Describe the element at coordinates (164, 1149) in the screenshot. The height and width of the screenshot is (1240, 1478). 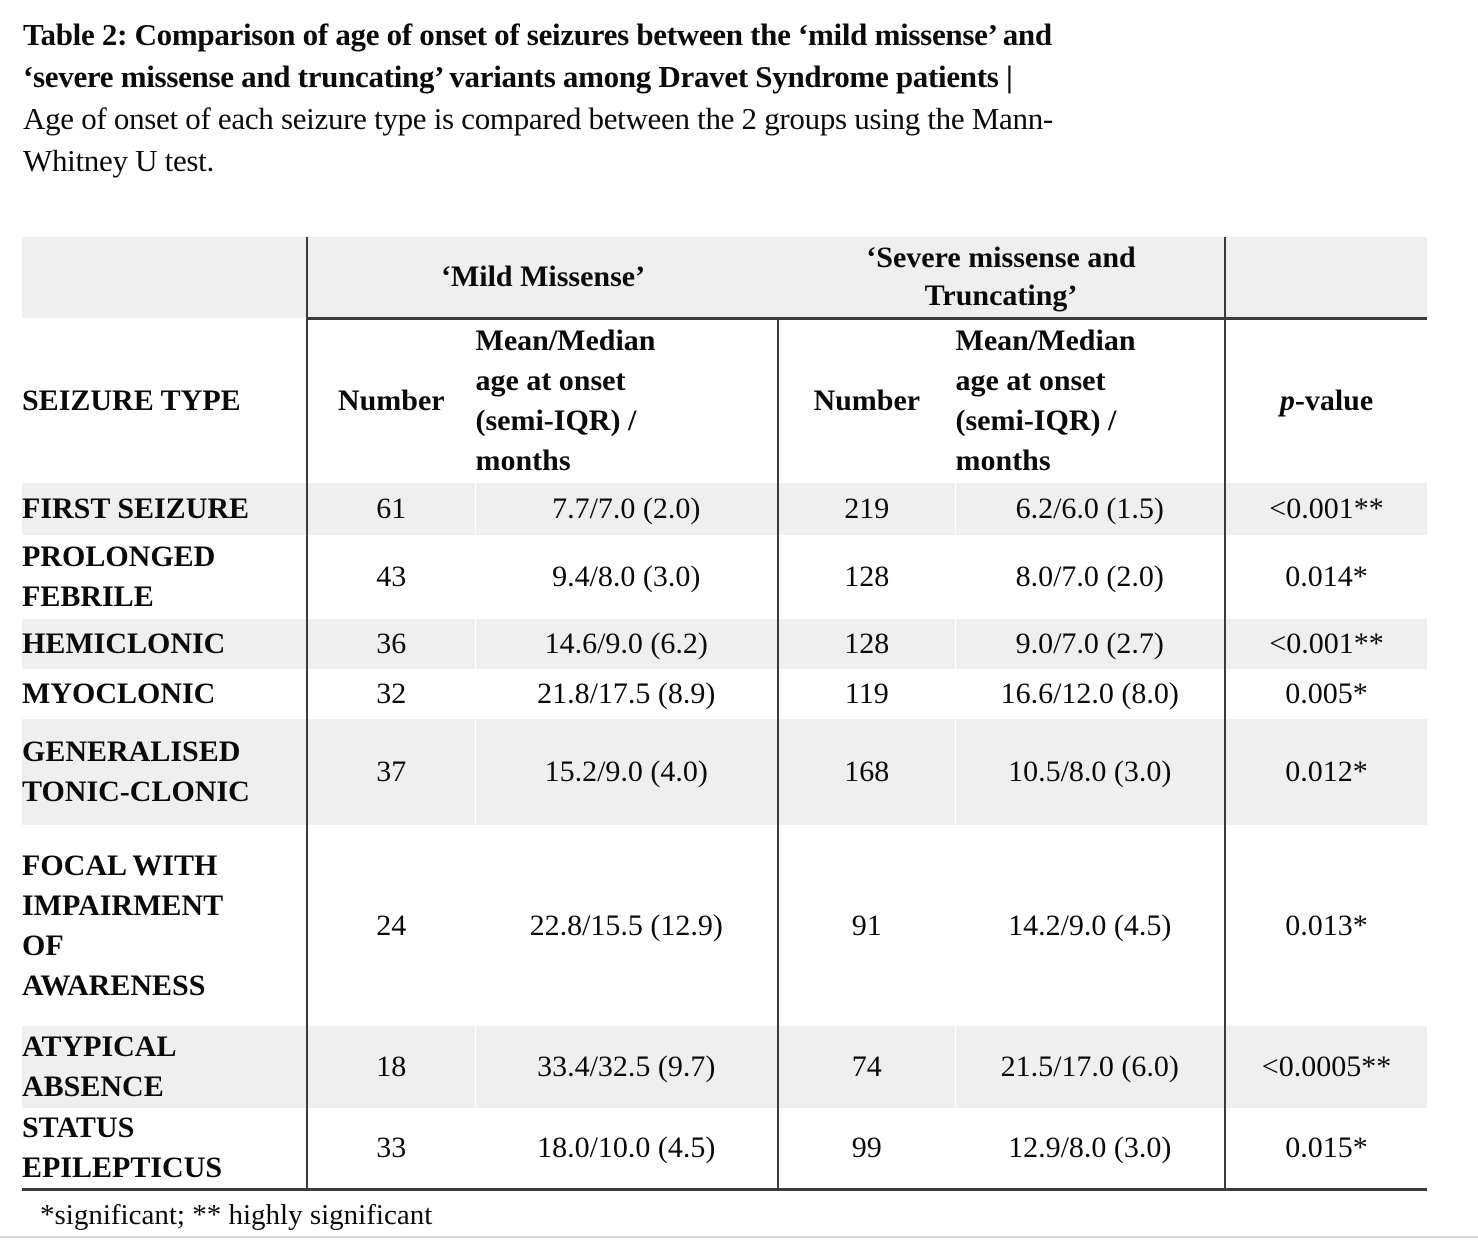
I see `cell-label: STATUS EPILEPTICUS` at that location.